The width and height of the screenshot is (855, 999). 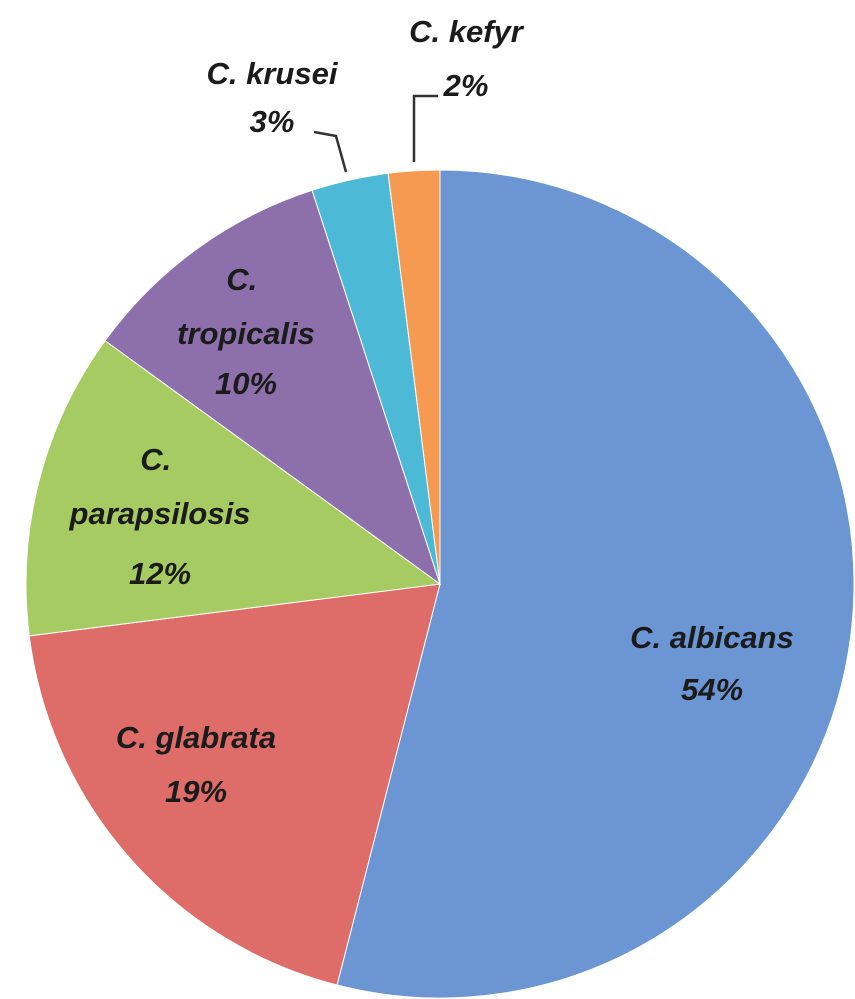 What do you see at coordinates (712, 689) in the screenshot?
I see `value-label: 54%` at bounding box center [712, 689].